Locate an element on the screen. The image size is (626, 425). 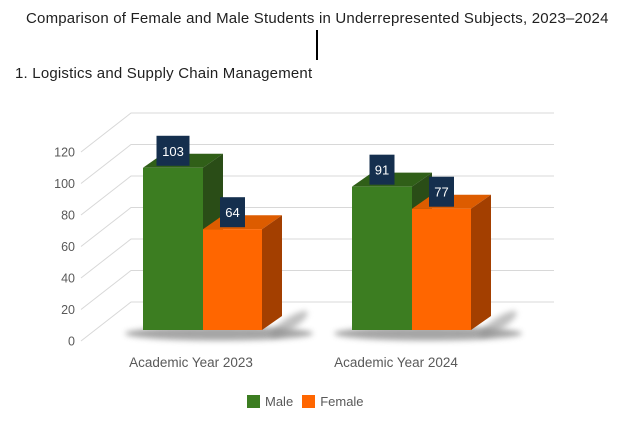
y-tick-label: 20 is located at coordinates (68, 310).